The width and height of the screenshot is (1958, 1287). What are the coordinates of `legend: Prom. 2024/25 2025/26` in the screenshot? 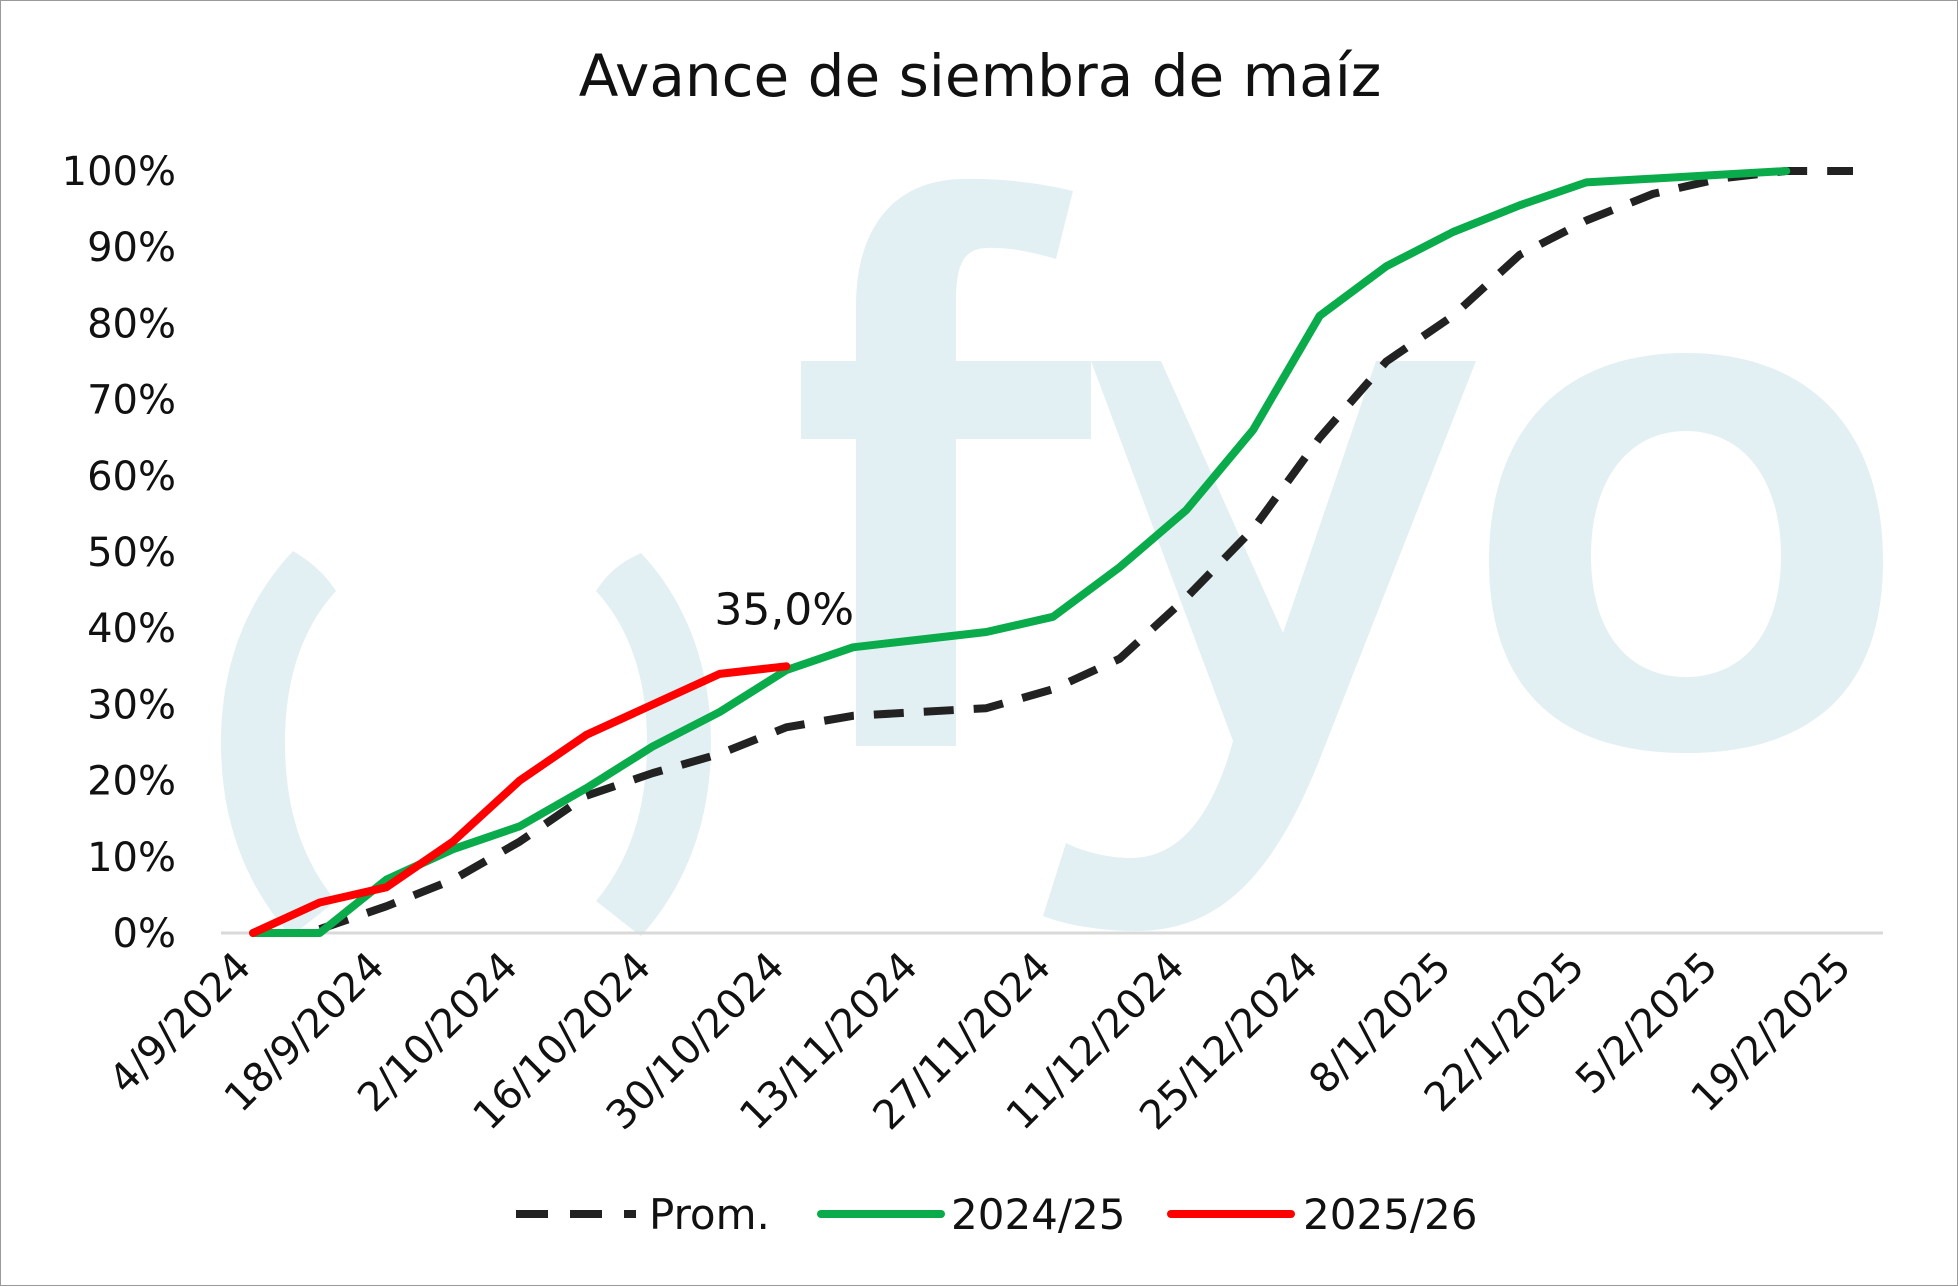 It's located at (996, 1214).